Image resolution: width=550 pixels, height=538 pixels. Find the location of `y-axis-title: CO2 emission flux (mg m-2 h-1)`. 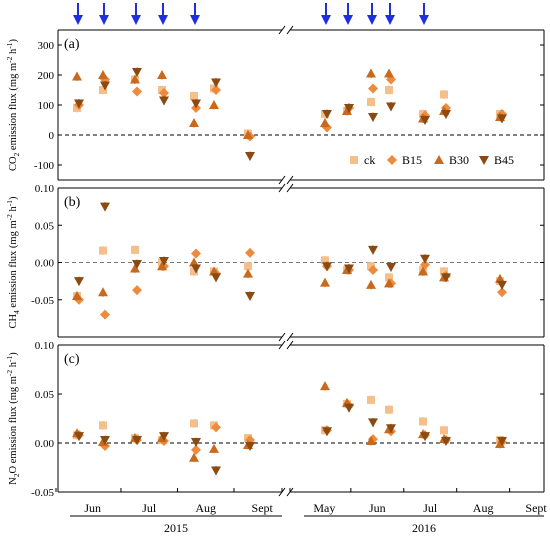

y-axis-title: CO2 emission flux (mg m-2 h-1) is located at coordinates (13, 104).